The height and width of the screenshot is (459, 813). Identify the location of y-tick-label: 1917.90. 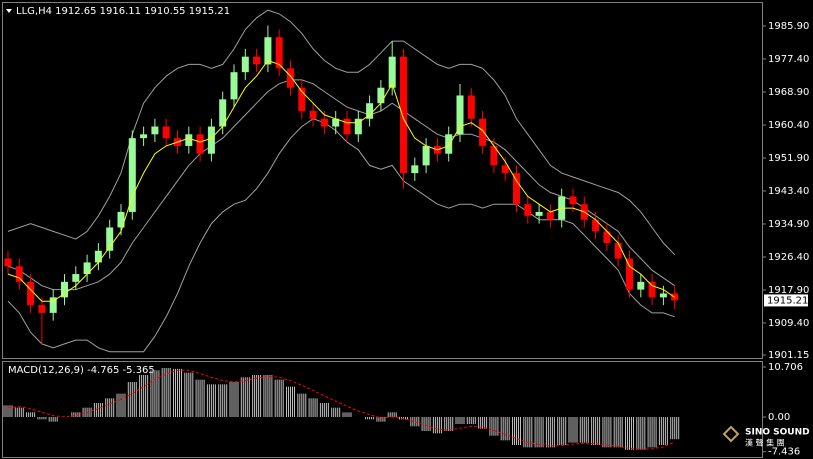
(788, 290).